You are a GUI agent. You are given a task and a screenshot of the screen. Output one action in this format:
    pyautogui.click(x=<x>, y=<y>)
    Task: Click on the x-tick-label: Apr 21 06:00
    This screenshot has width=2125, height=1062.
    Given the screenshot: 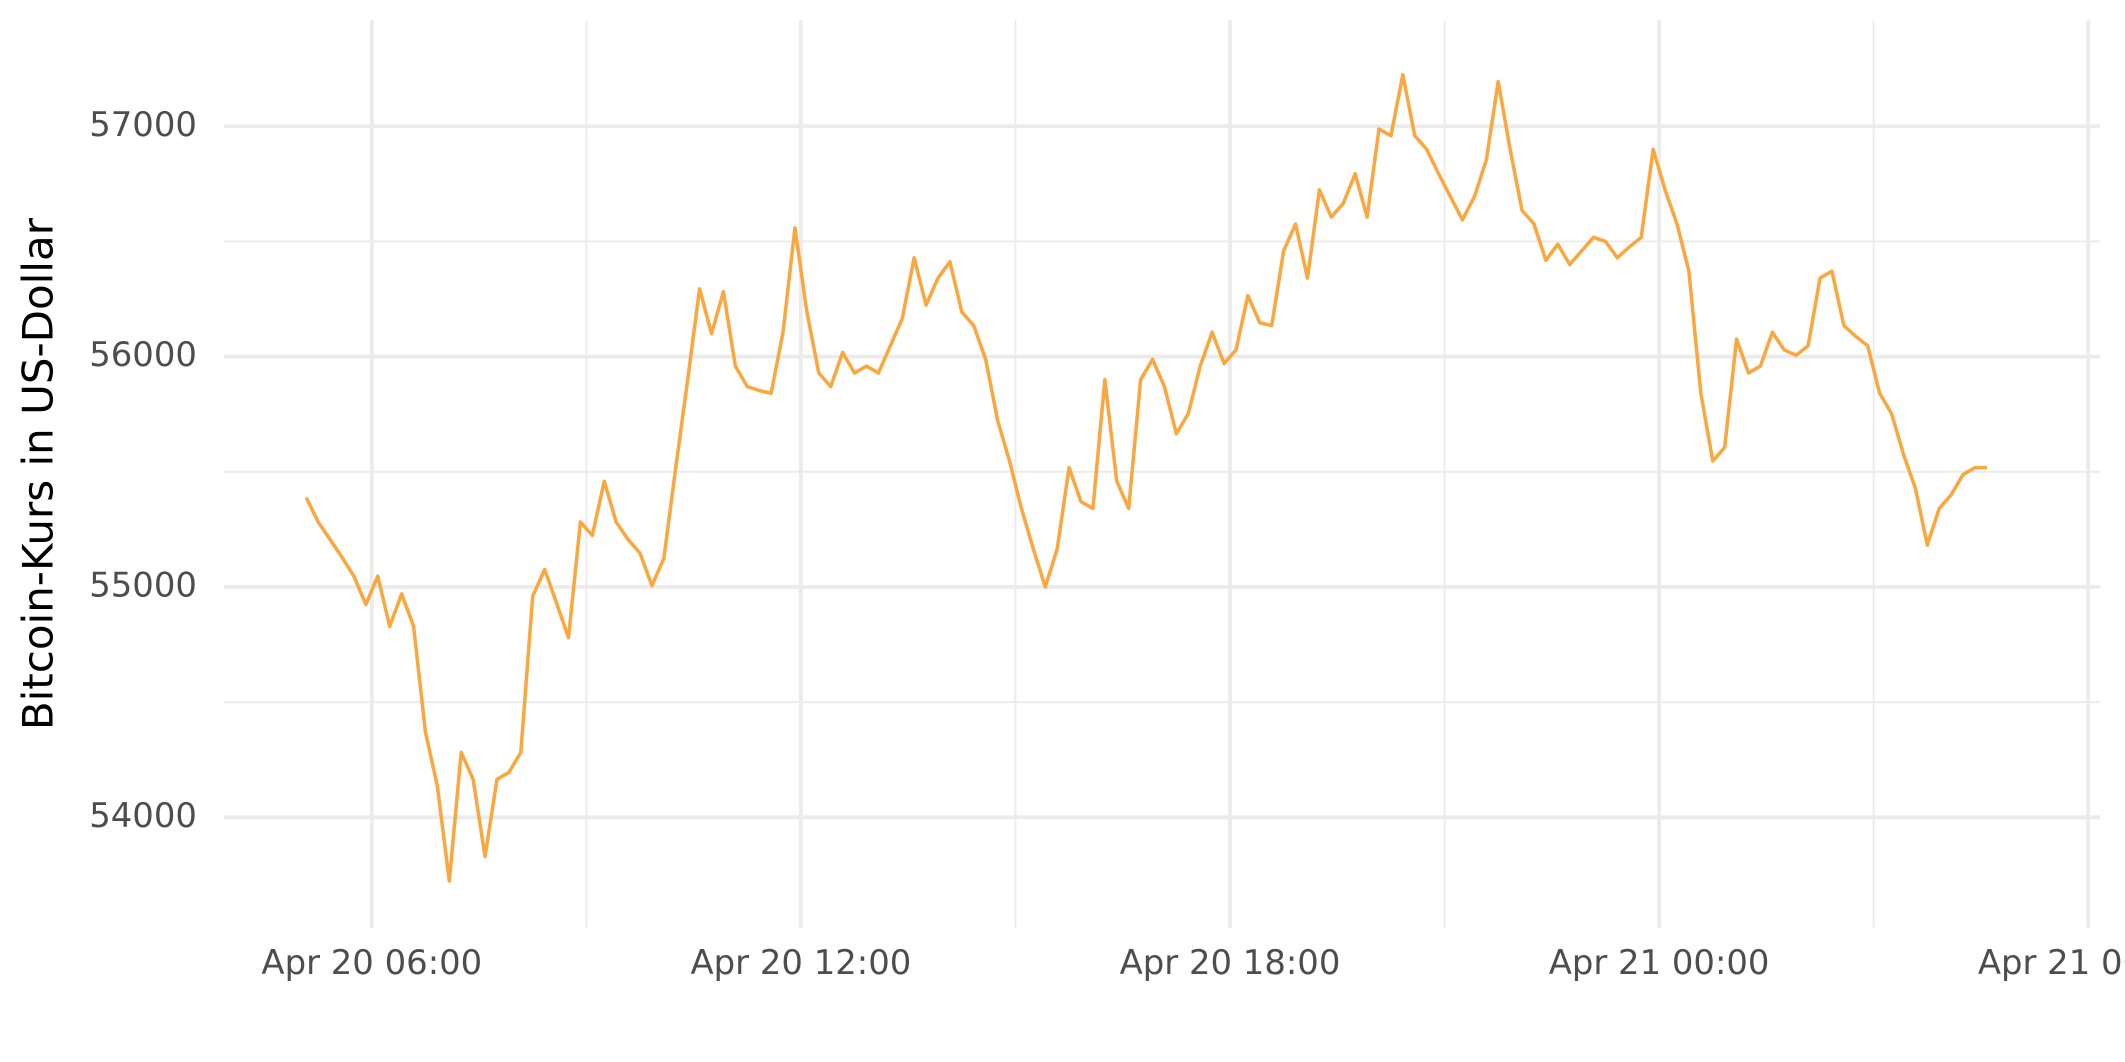 What is the action you would take?
    pyautogui.click(x=2051, y=962)
    